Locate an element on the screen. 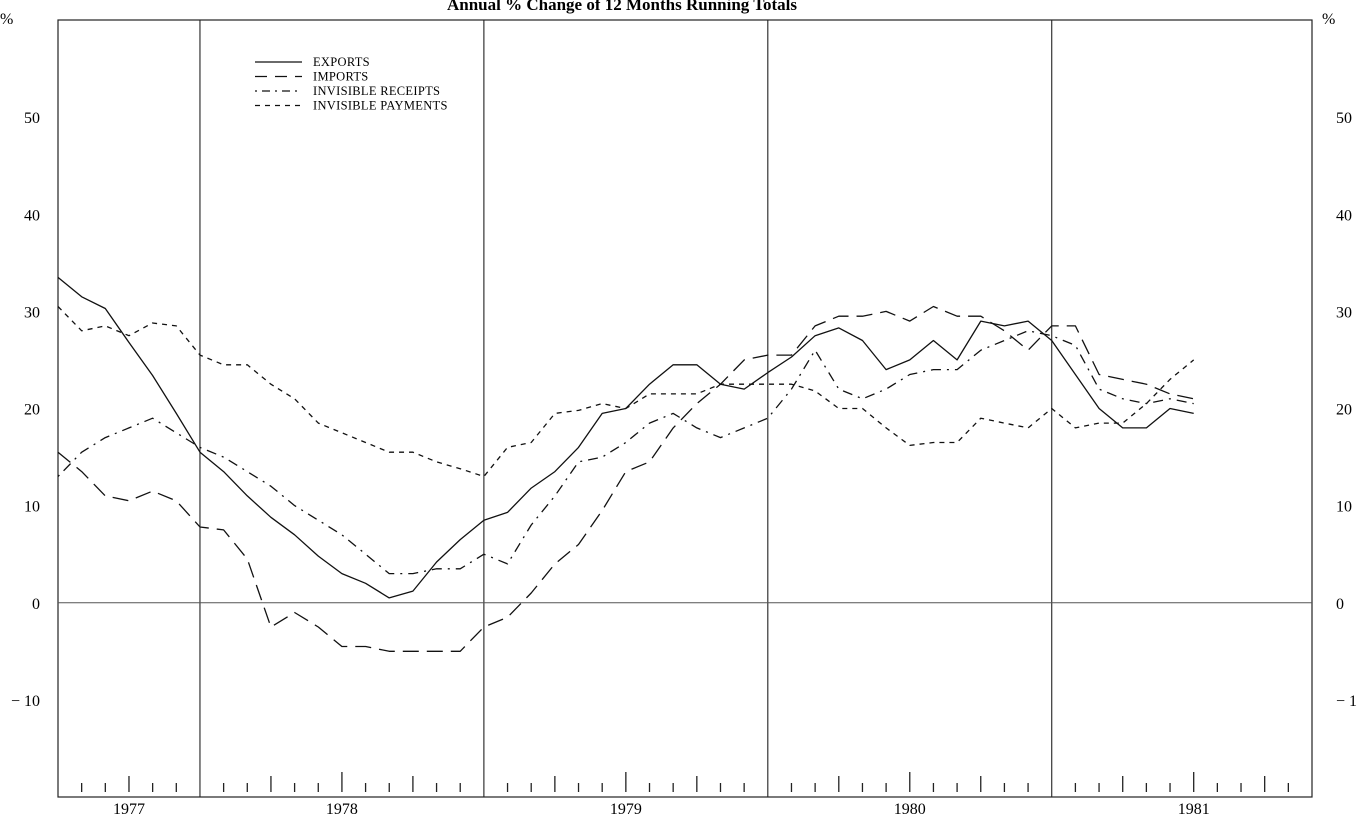  y-axis-left: − 10 0 10 20 30 40 50% is located at coordinates (20, 360).